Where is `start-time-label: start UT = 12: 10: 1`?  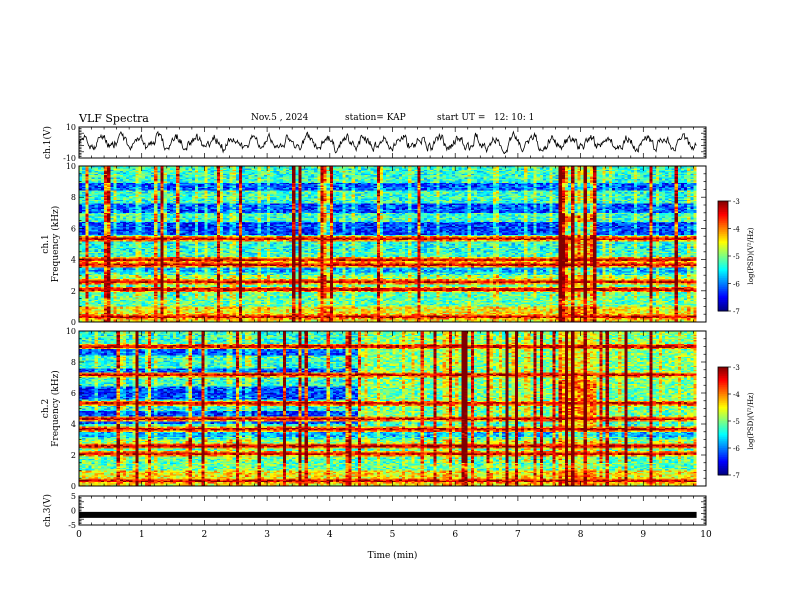
start-time-label: start UT = 12: 10: 1 is located at coordinates (486, 118).